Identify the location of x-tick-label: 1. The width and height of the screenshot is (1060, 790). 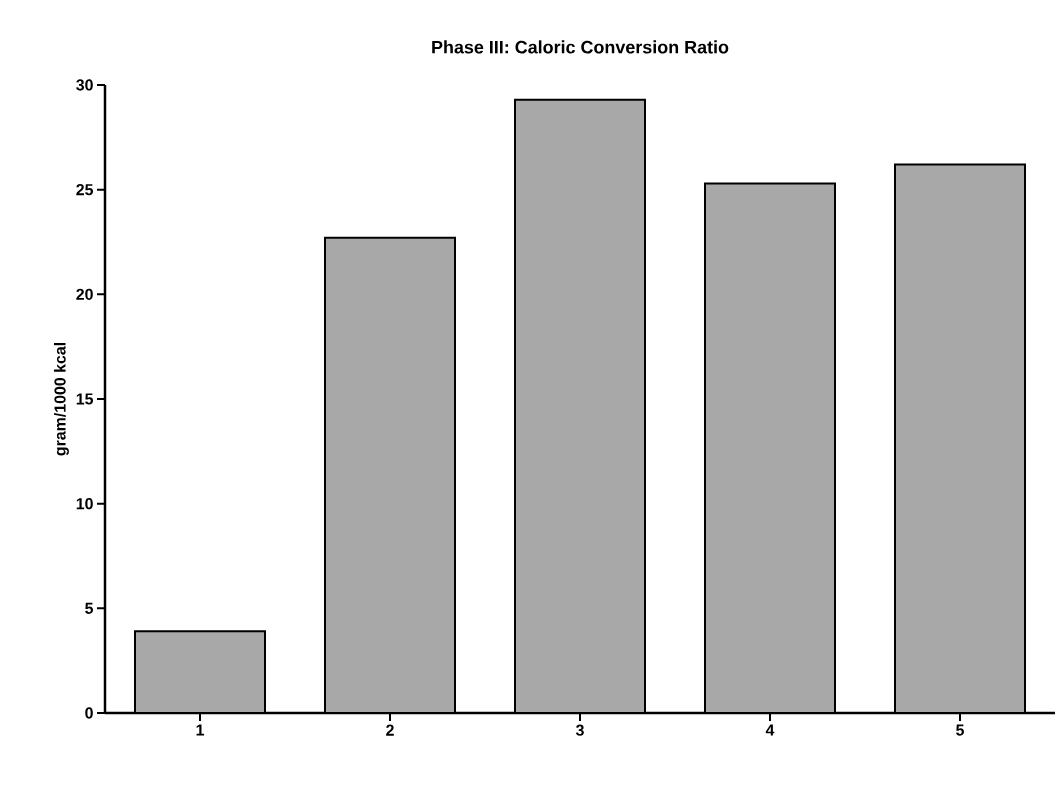
(200, 730).